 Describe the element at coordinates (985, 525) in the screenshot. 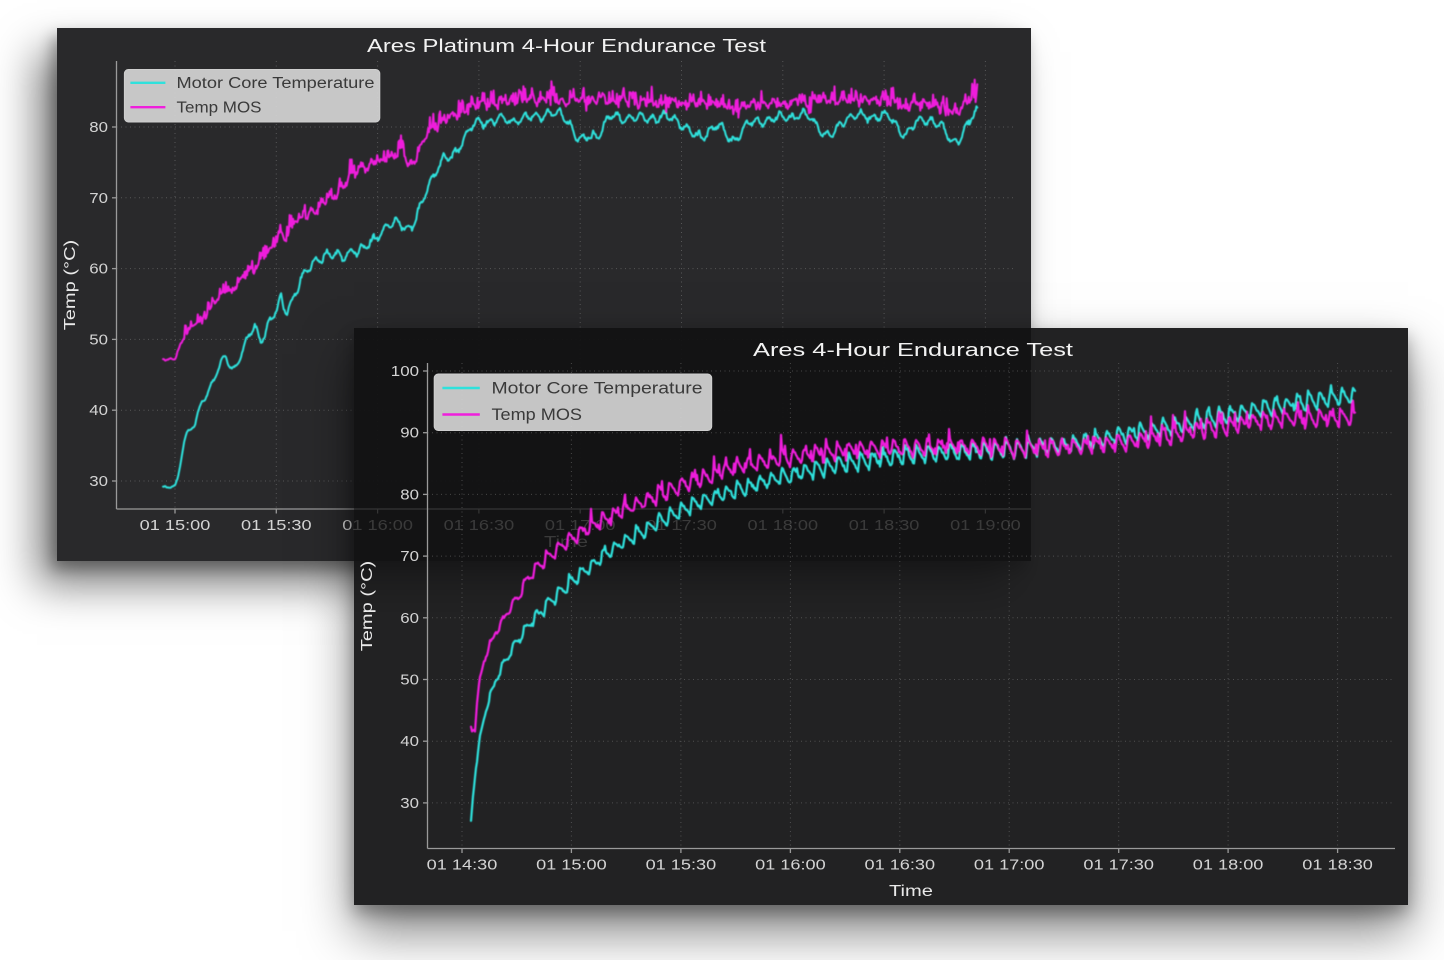

I see `svg-text: 01 19:00` at that location.